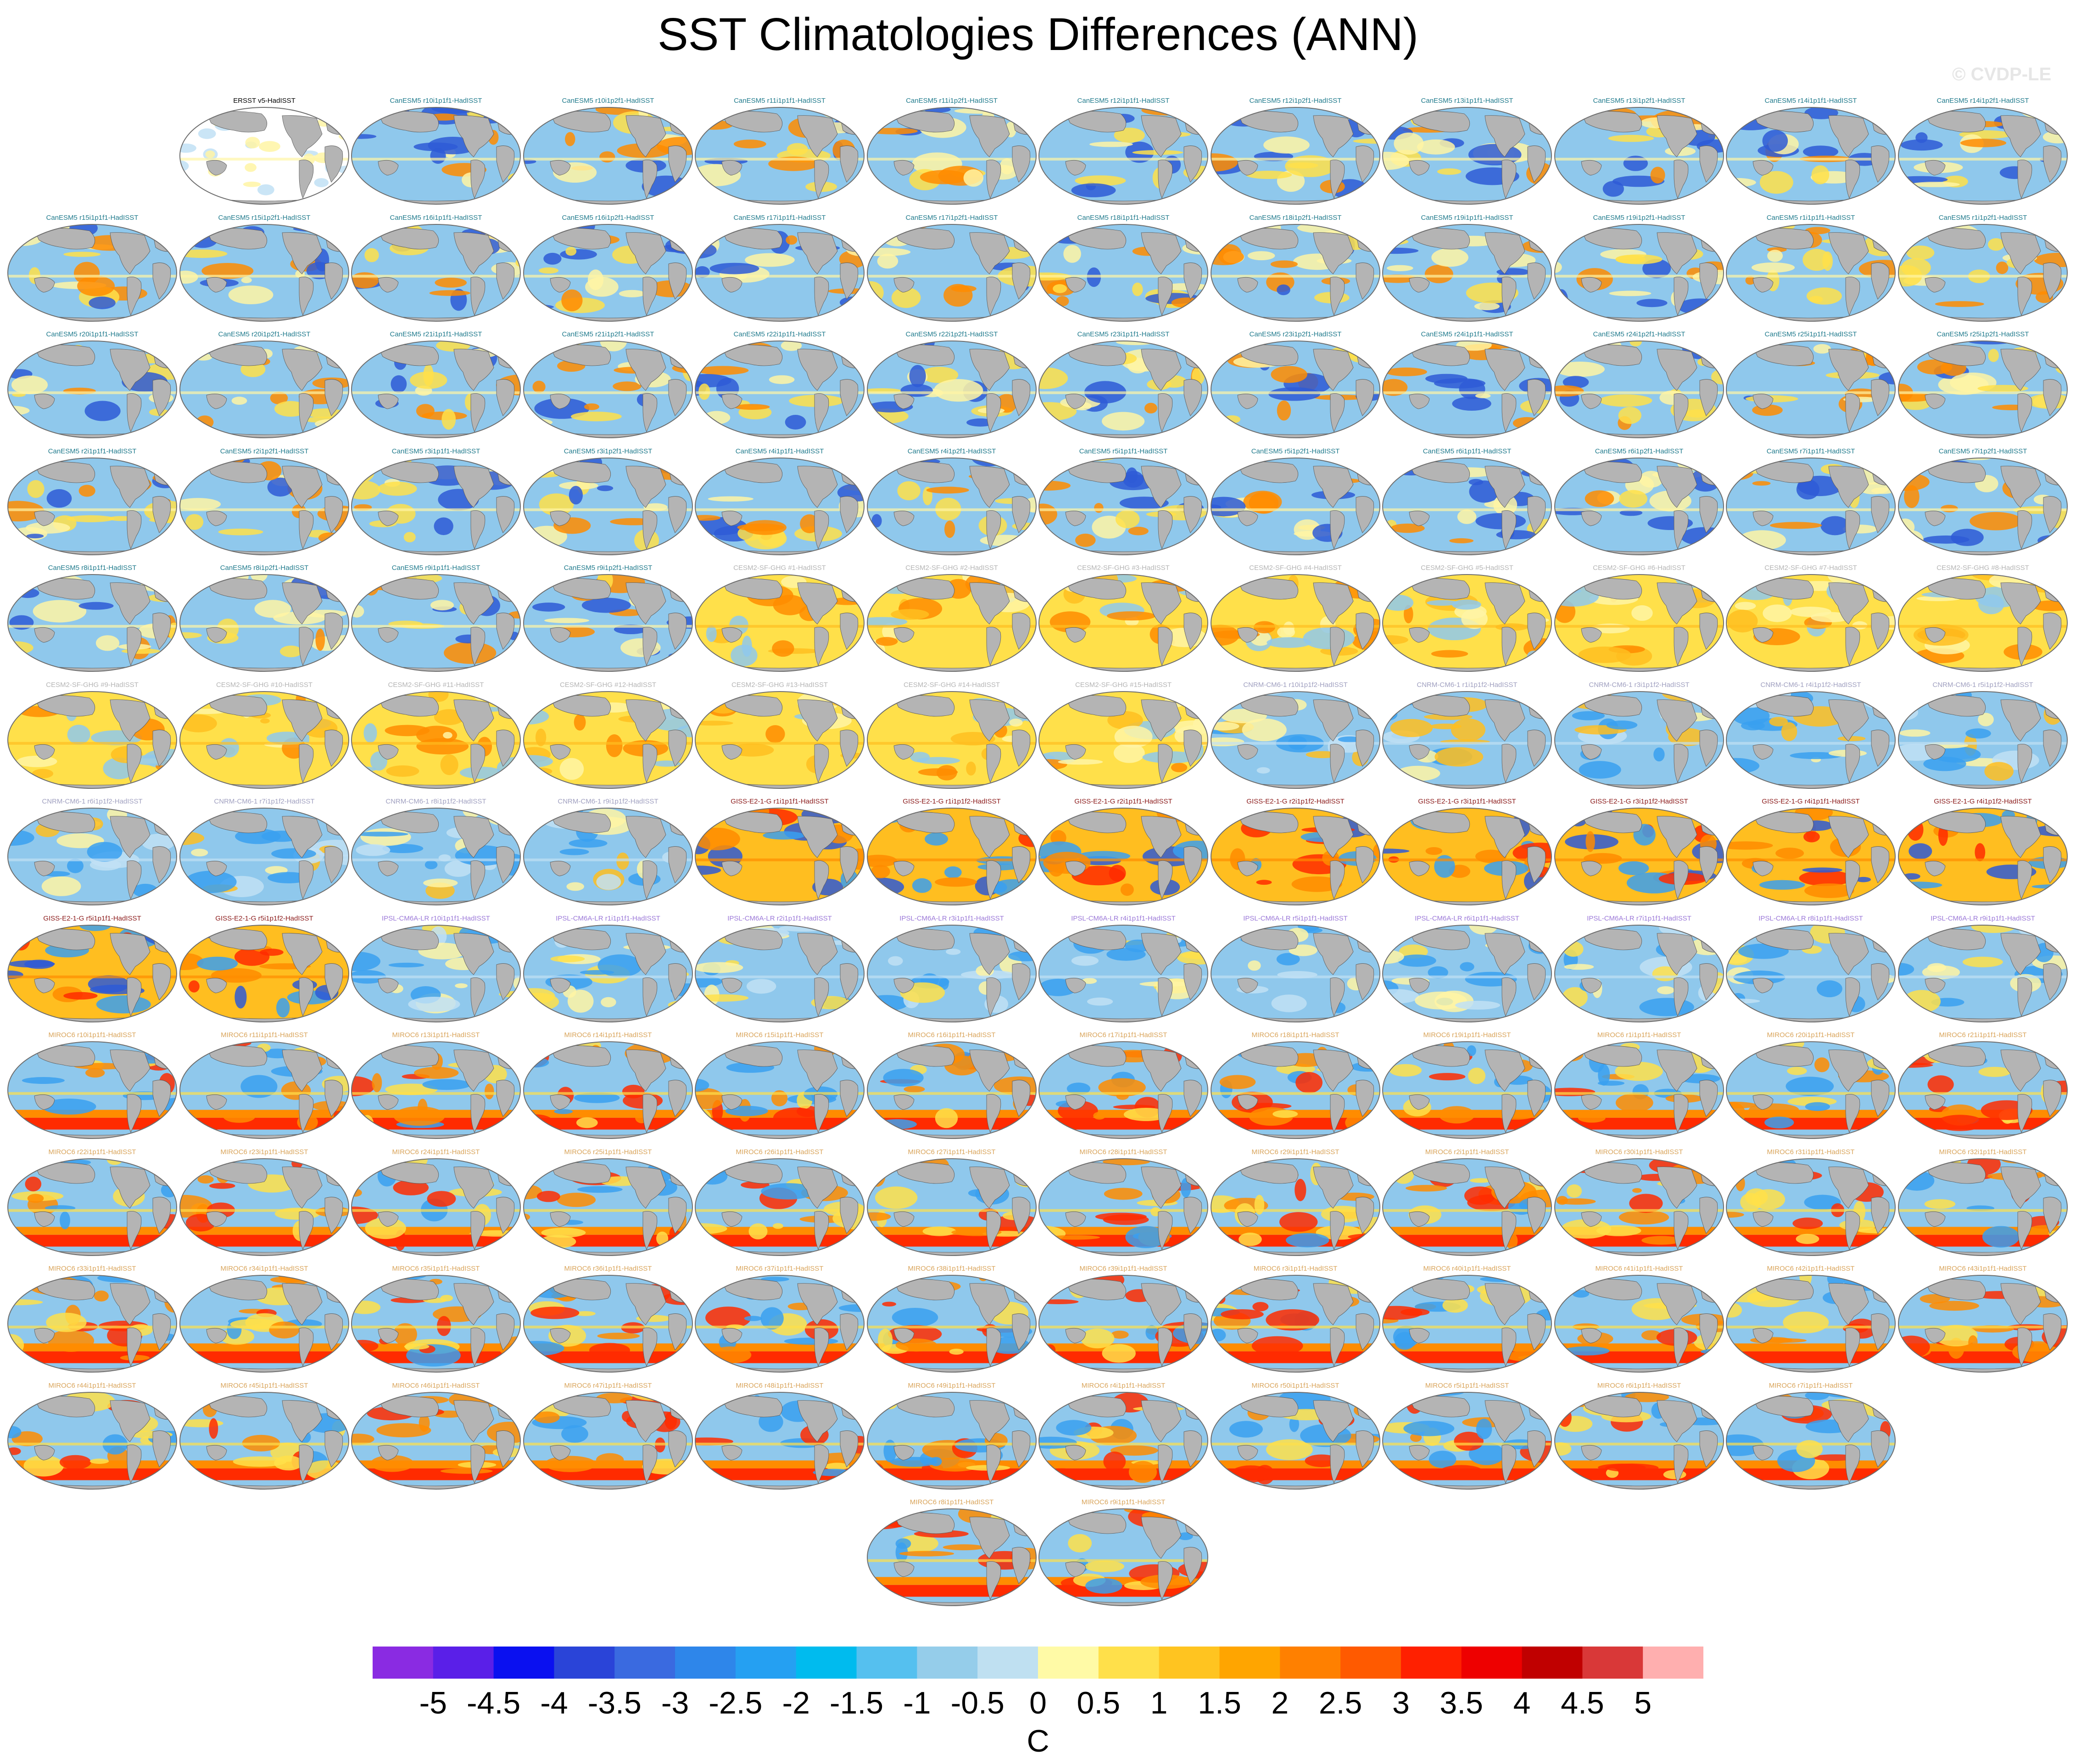 Image resolution: width=2076 pixels, height=1764 pixels. I want to click on panel-title: CanESM5 r12i1p2f1-HadISST, so click(1295, 101).